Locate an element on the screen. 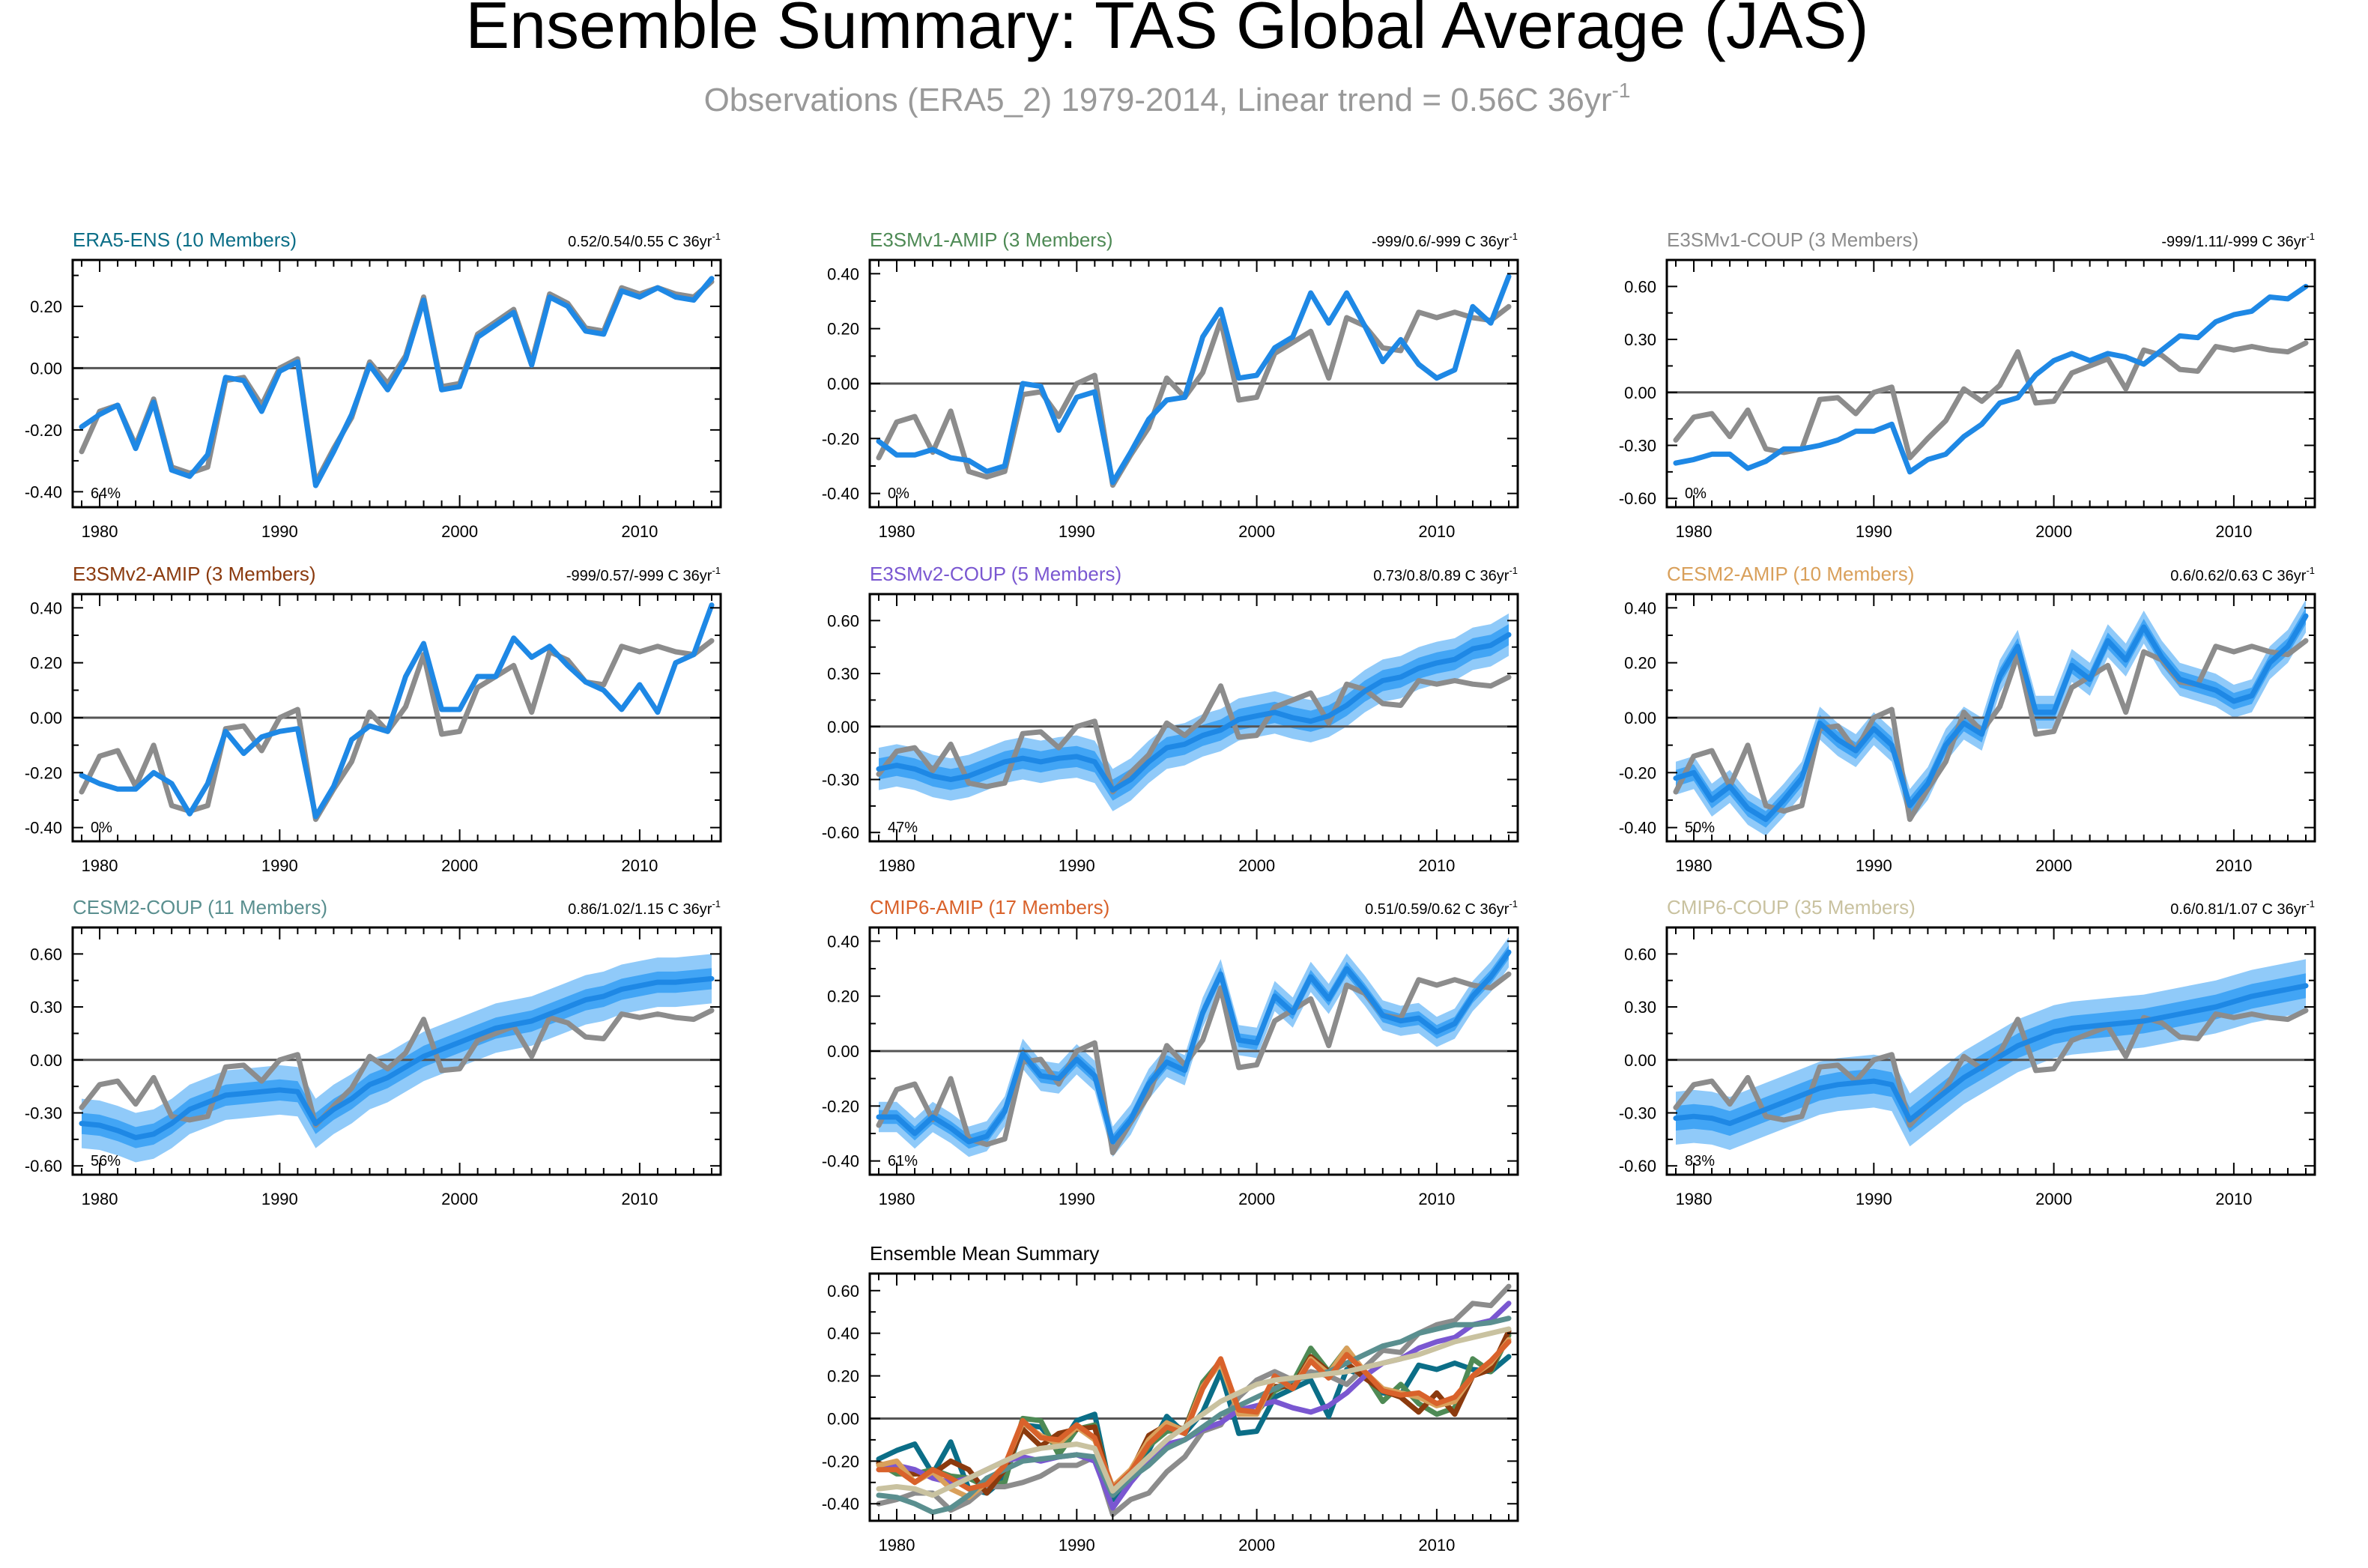 This screenshot has height=1568, width=2368. trend-values: 0.52/0.54/0.55 C 36yr is located at coordinates (640, 242).